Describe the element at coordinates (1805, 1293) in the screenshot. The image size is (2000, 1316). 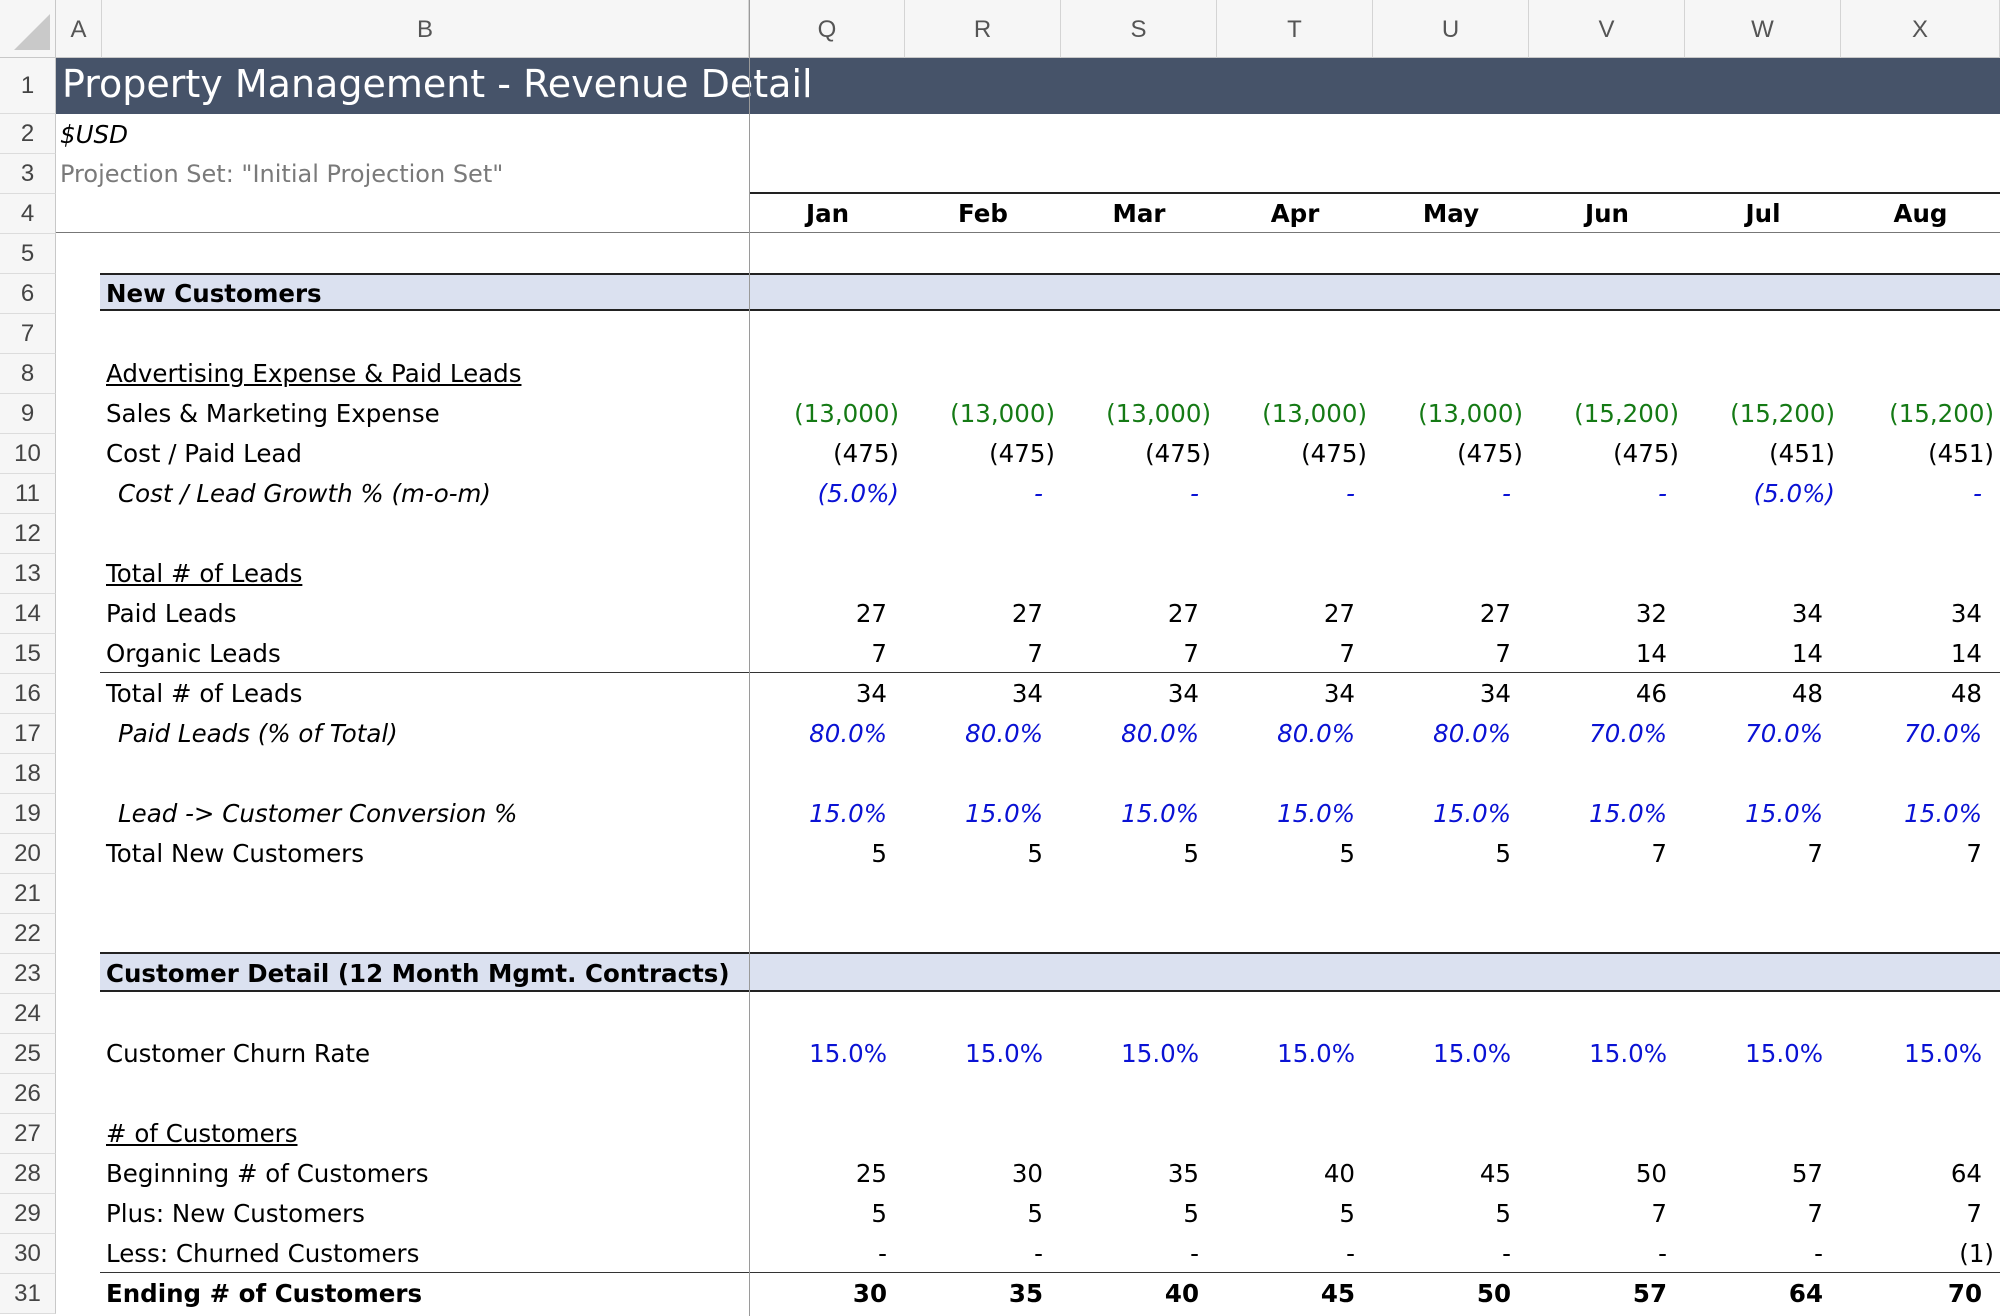
I see `value-cell-ending-customers: 64` at that location.